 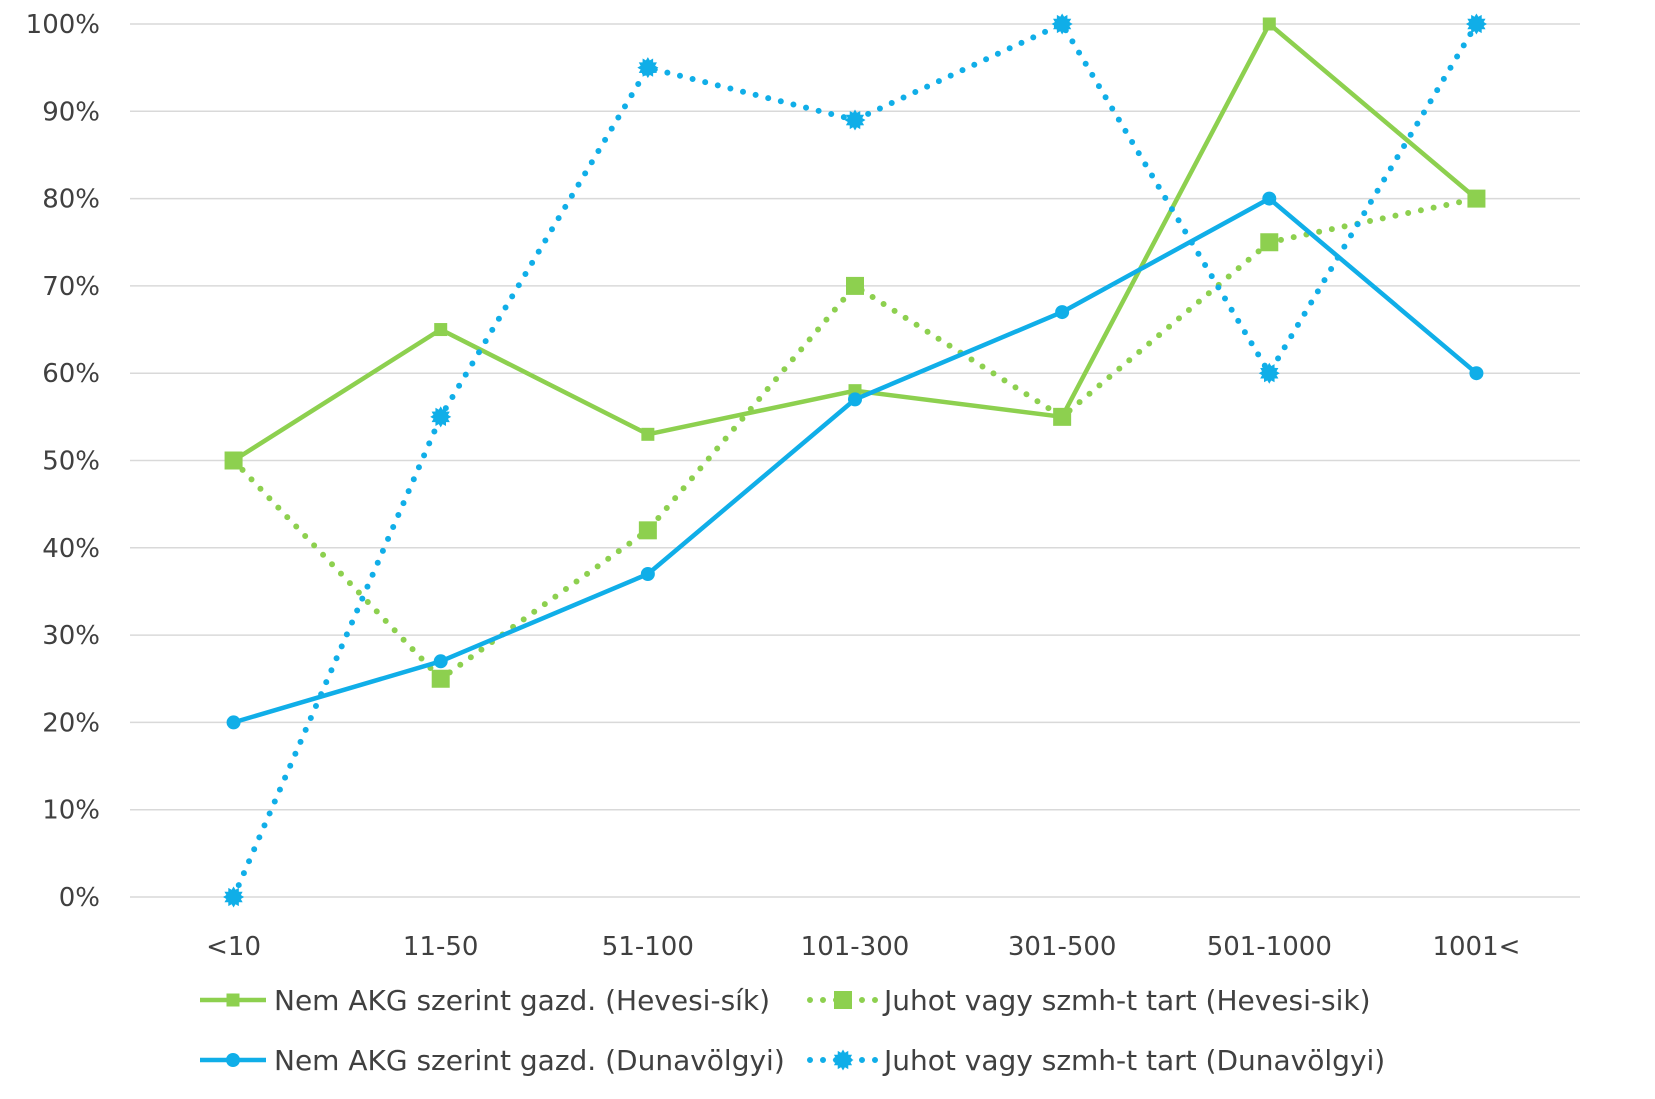 What do you see at coordinates (71, 636) in the screenshot?
I see `y-tick-label: 30%` at bounding box center [71, 636].